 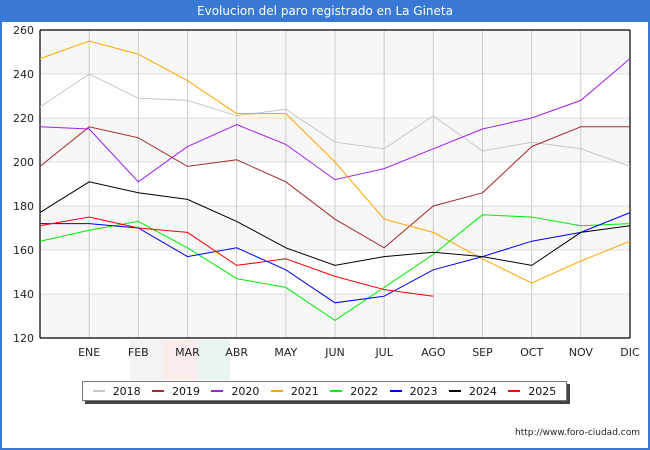 What do you see at coordinates (236, 256) in the screenshot?
I see `series-line-2025` at bounding box center [236, 256].